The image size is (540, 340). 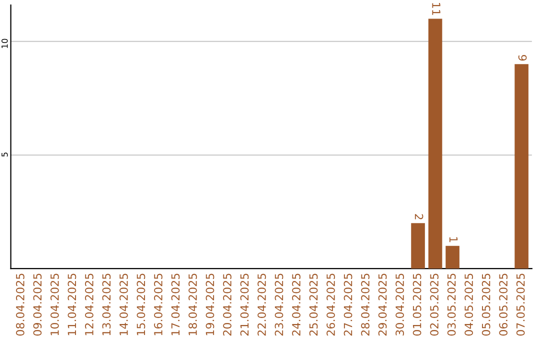 What do you see at coordinates (417, 305) in the screenshot?
I see `x-tick-label: 01.05.2025` at bounding box center [417, 305].